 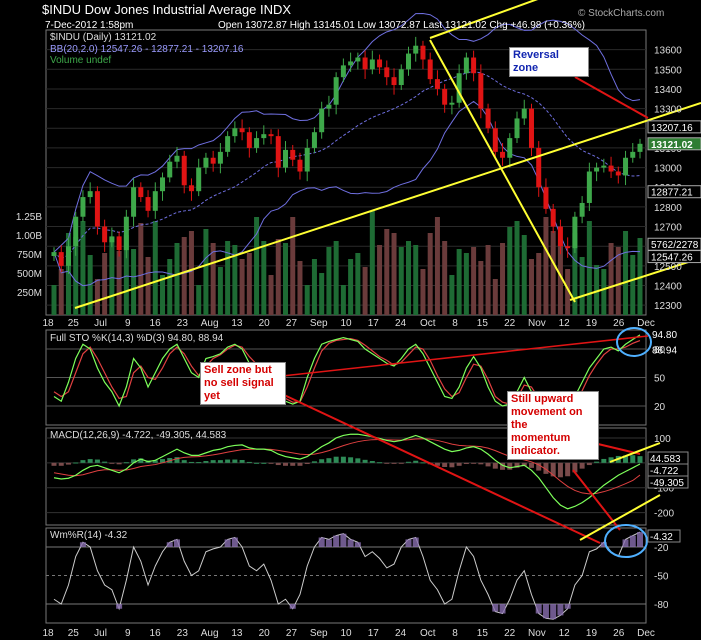 I want to click on price-tag-label: 13121.02, so click(x=672, y=145).